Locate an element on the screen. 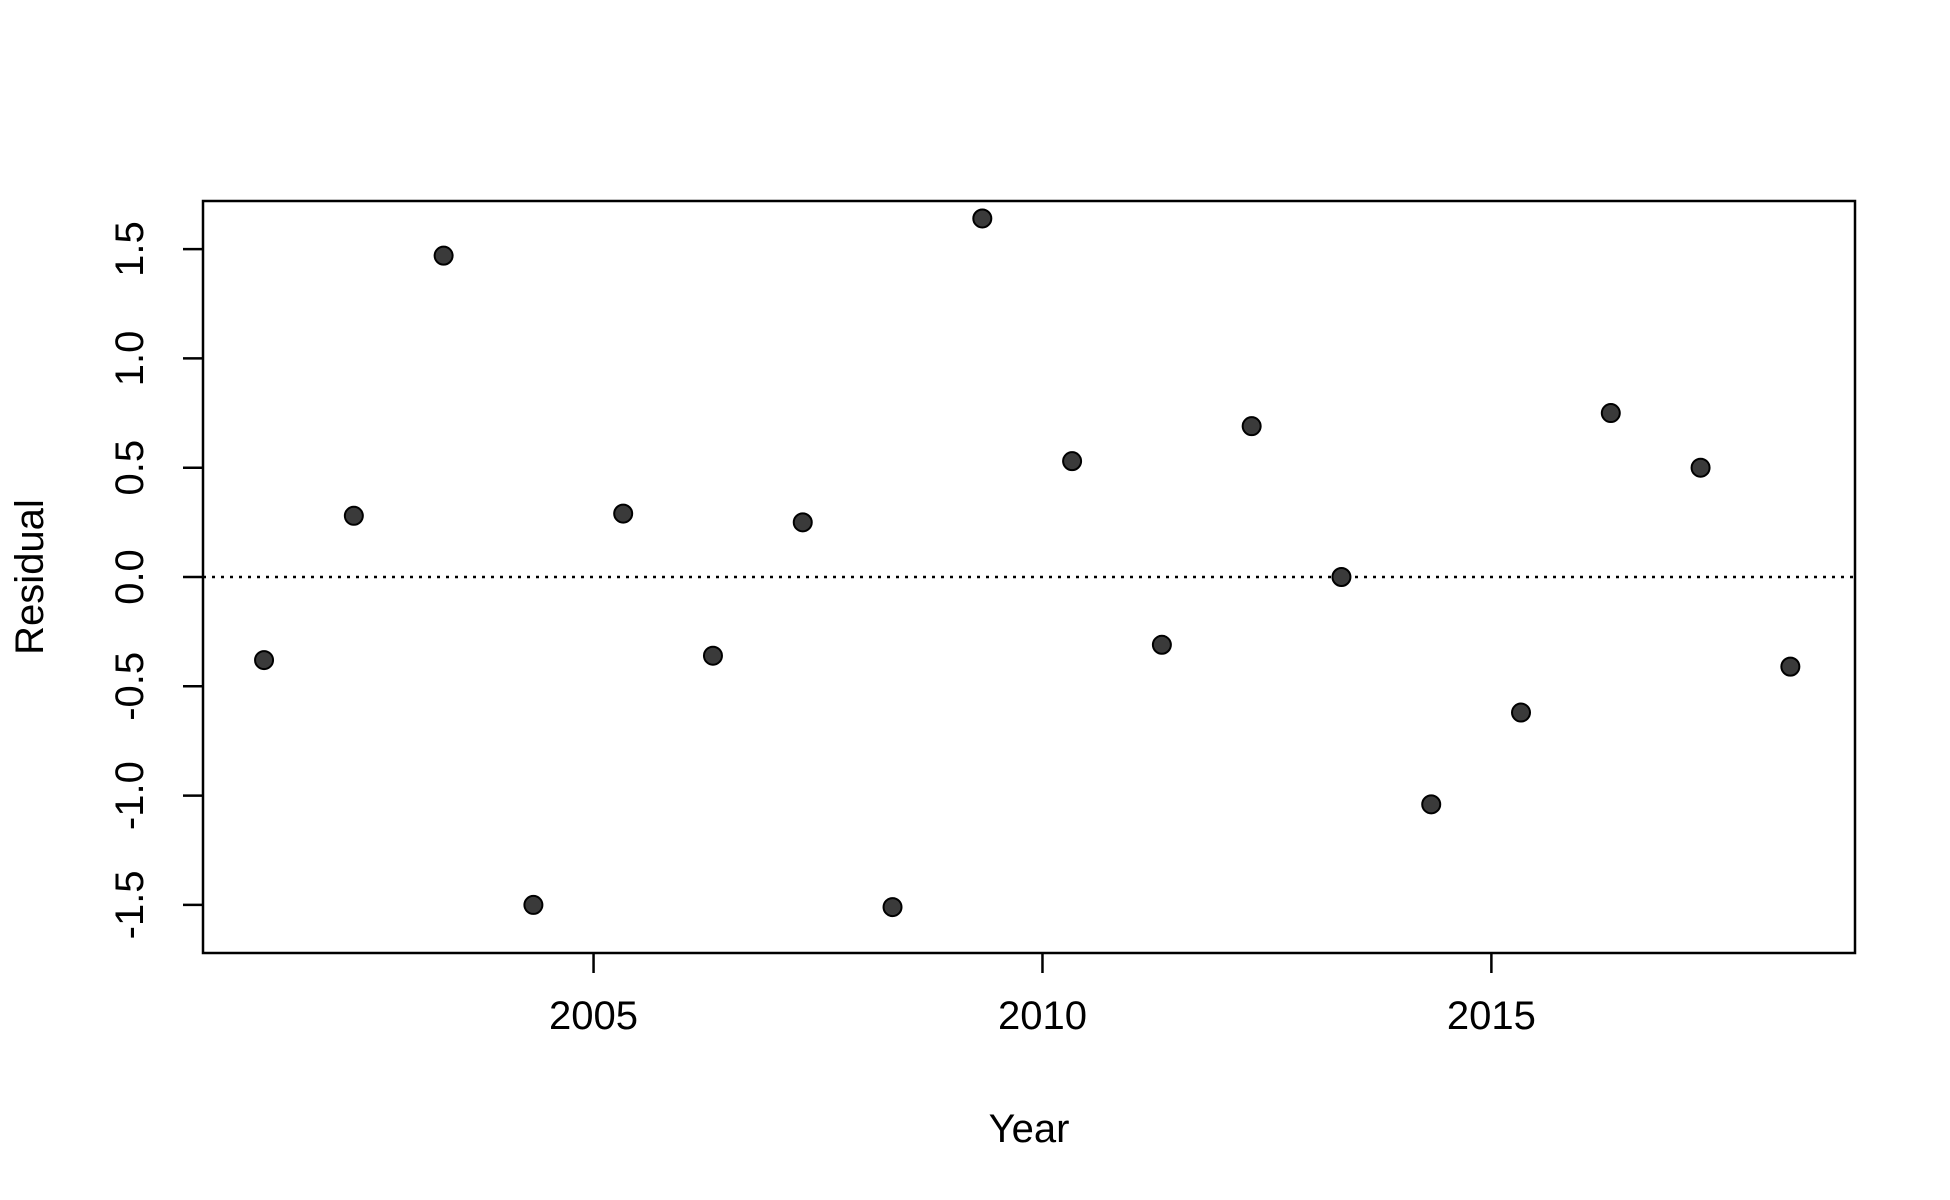  y-axis-label: Residual is located at coordinates (30, 577).